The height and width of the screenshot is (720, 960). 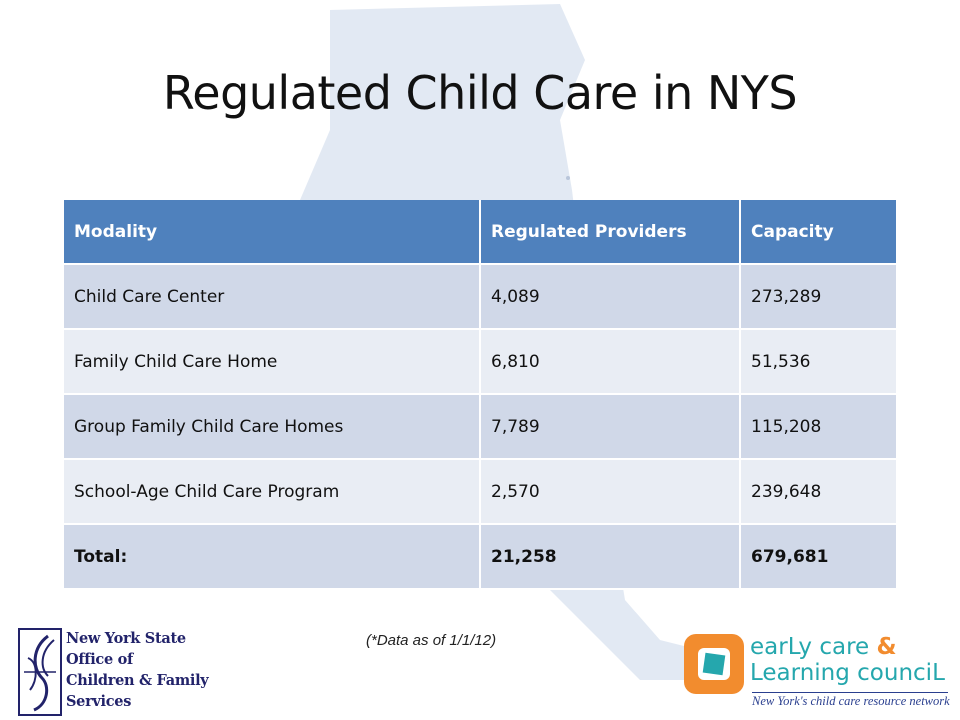 I want to click on cell-modality: School-Age Child Care Program, so click(x=272, y=492).